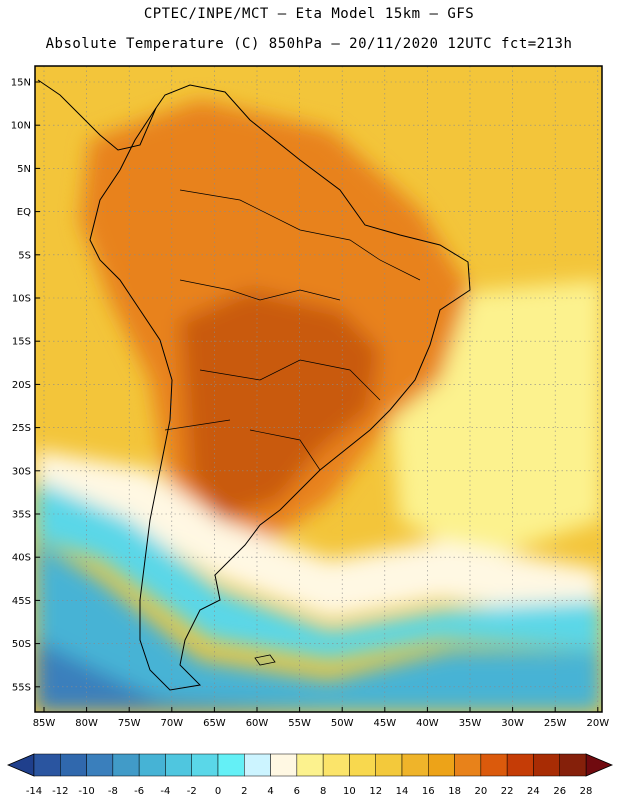  I want to click on lat-label: 50S, so click(21, 644).